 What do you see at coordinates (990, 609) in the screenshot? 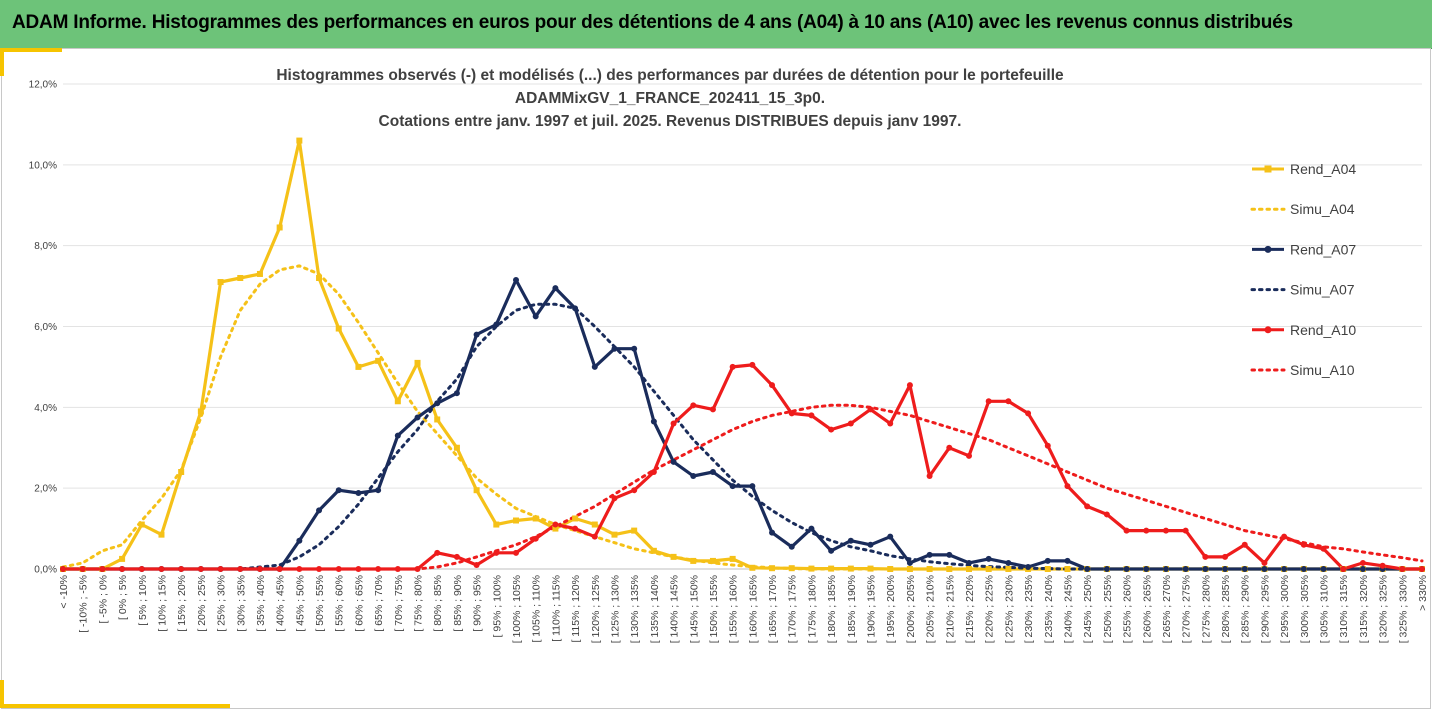
I see `x-tick-label: [ 220% ; 225%` at bounding box center [990, 609].